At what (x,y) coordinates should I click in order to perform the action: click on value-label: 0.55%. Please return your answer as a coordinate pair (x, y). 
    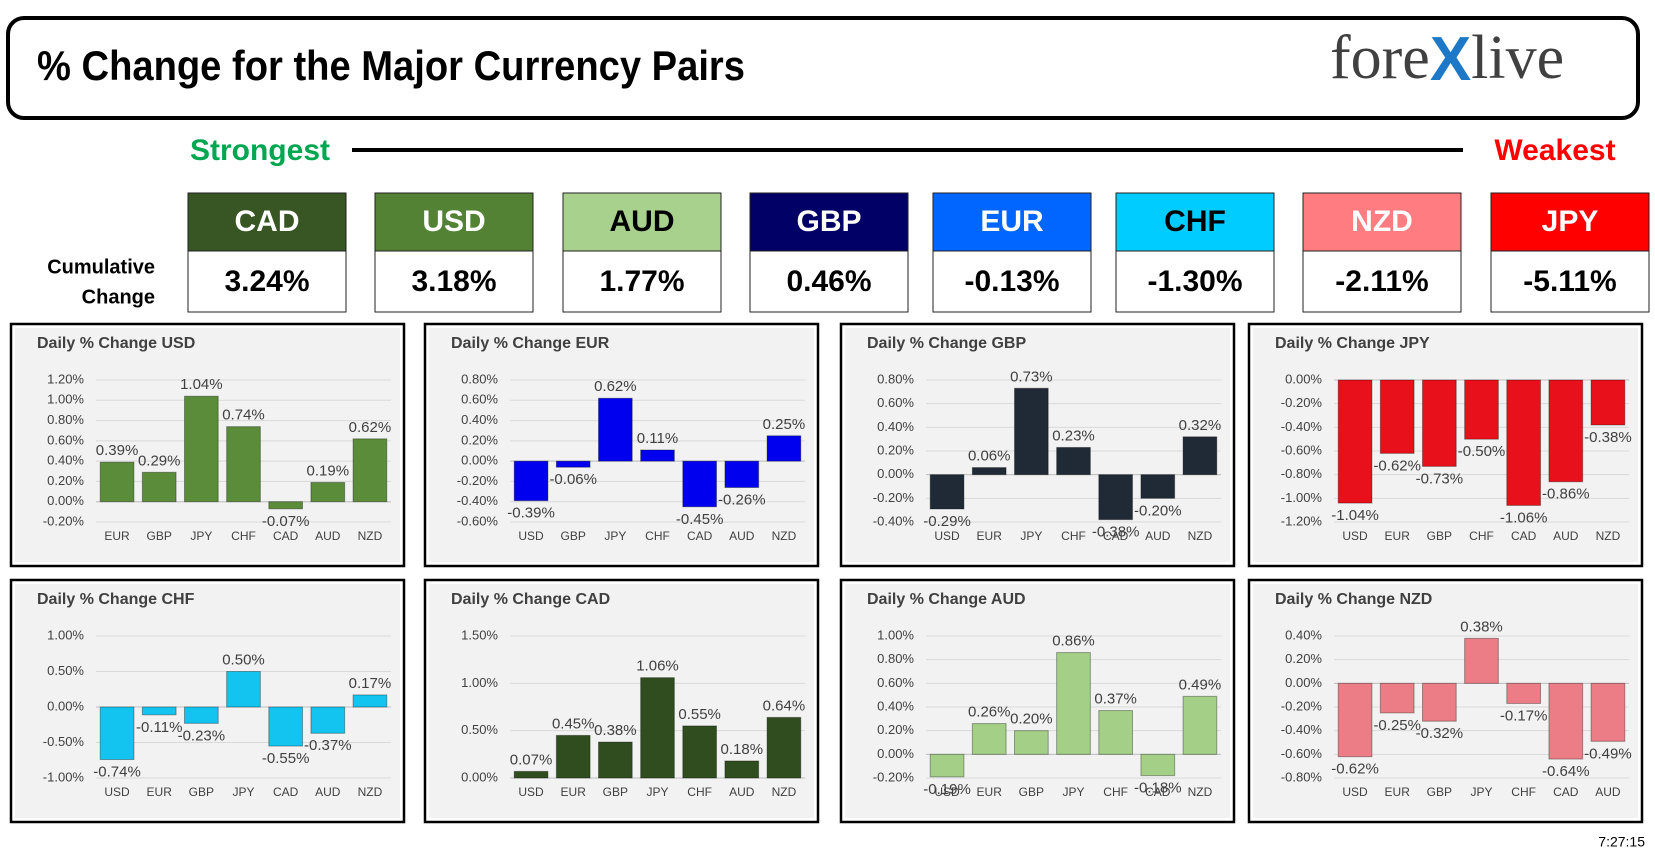
    Looking at the image, I should click on (699, 714).